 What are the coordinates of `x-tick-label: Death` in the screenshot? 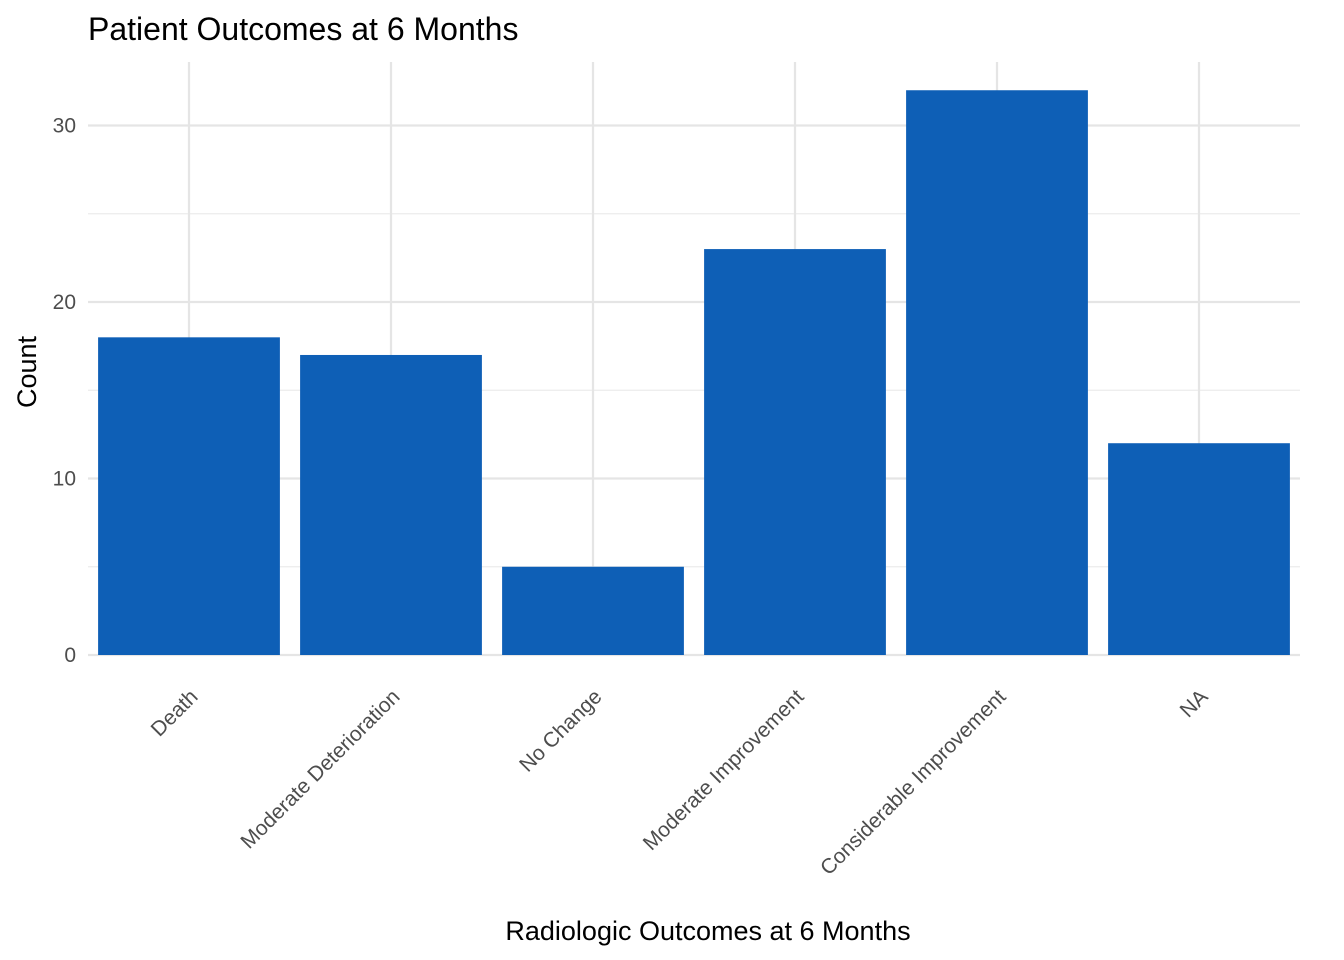 It's located at (175, 713).